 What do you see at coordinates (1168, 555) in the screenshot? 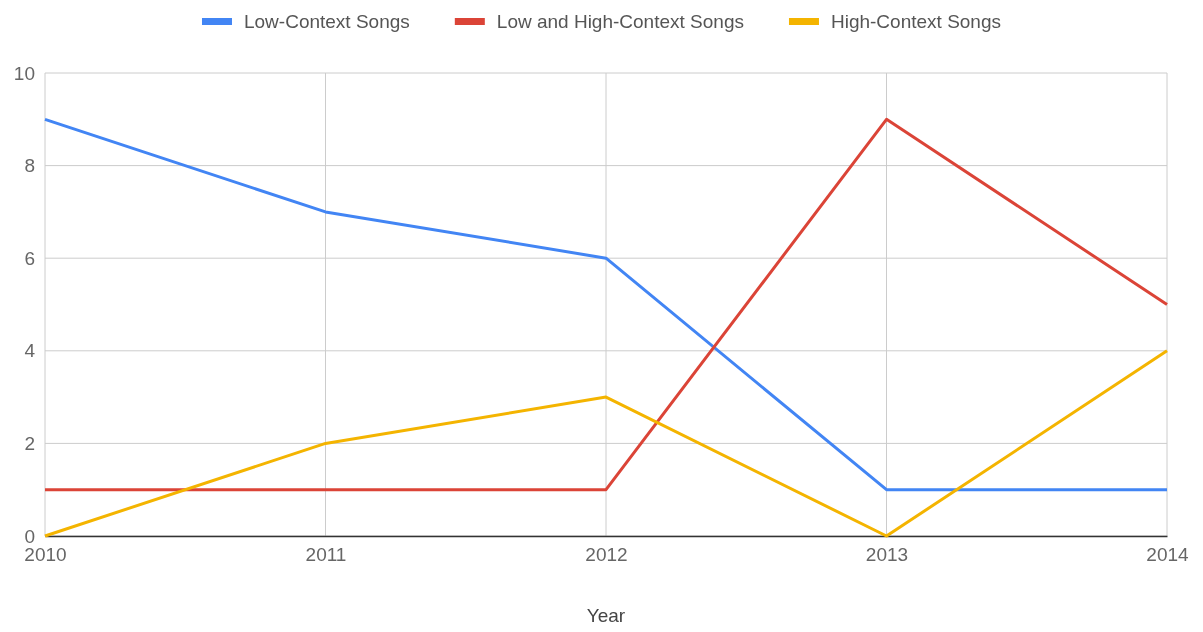
I see `x-tick-label: 2014` at bounding box center [1168, 555].